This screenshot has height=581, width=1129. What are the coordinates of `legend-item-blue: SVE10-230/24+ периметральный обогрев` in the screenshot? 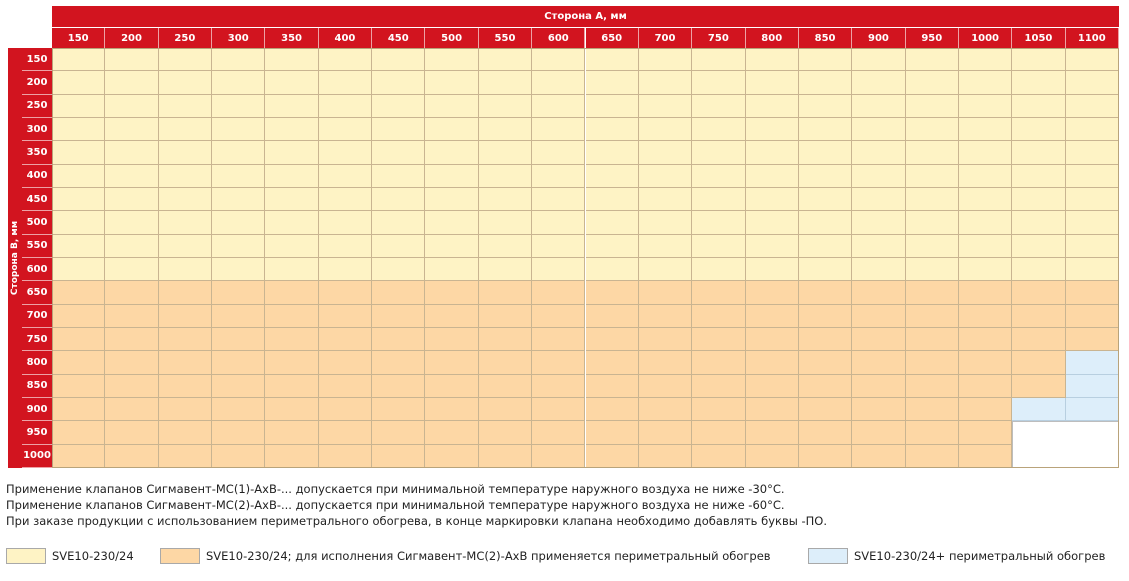 It's located at (956, 556).